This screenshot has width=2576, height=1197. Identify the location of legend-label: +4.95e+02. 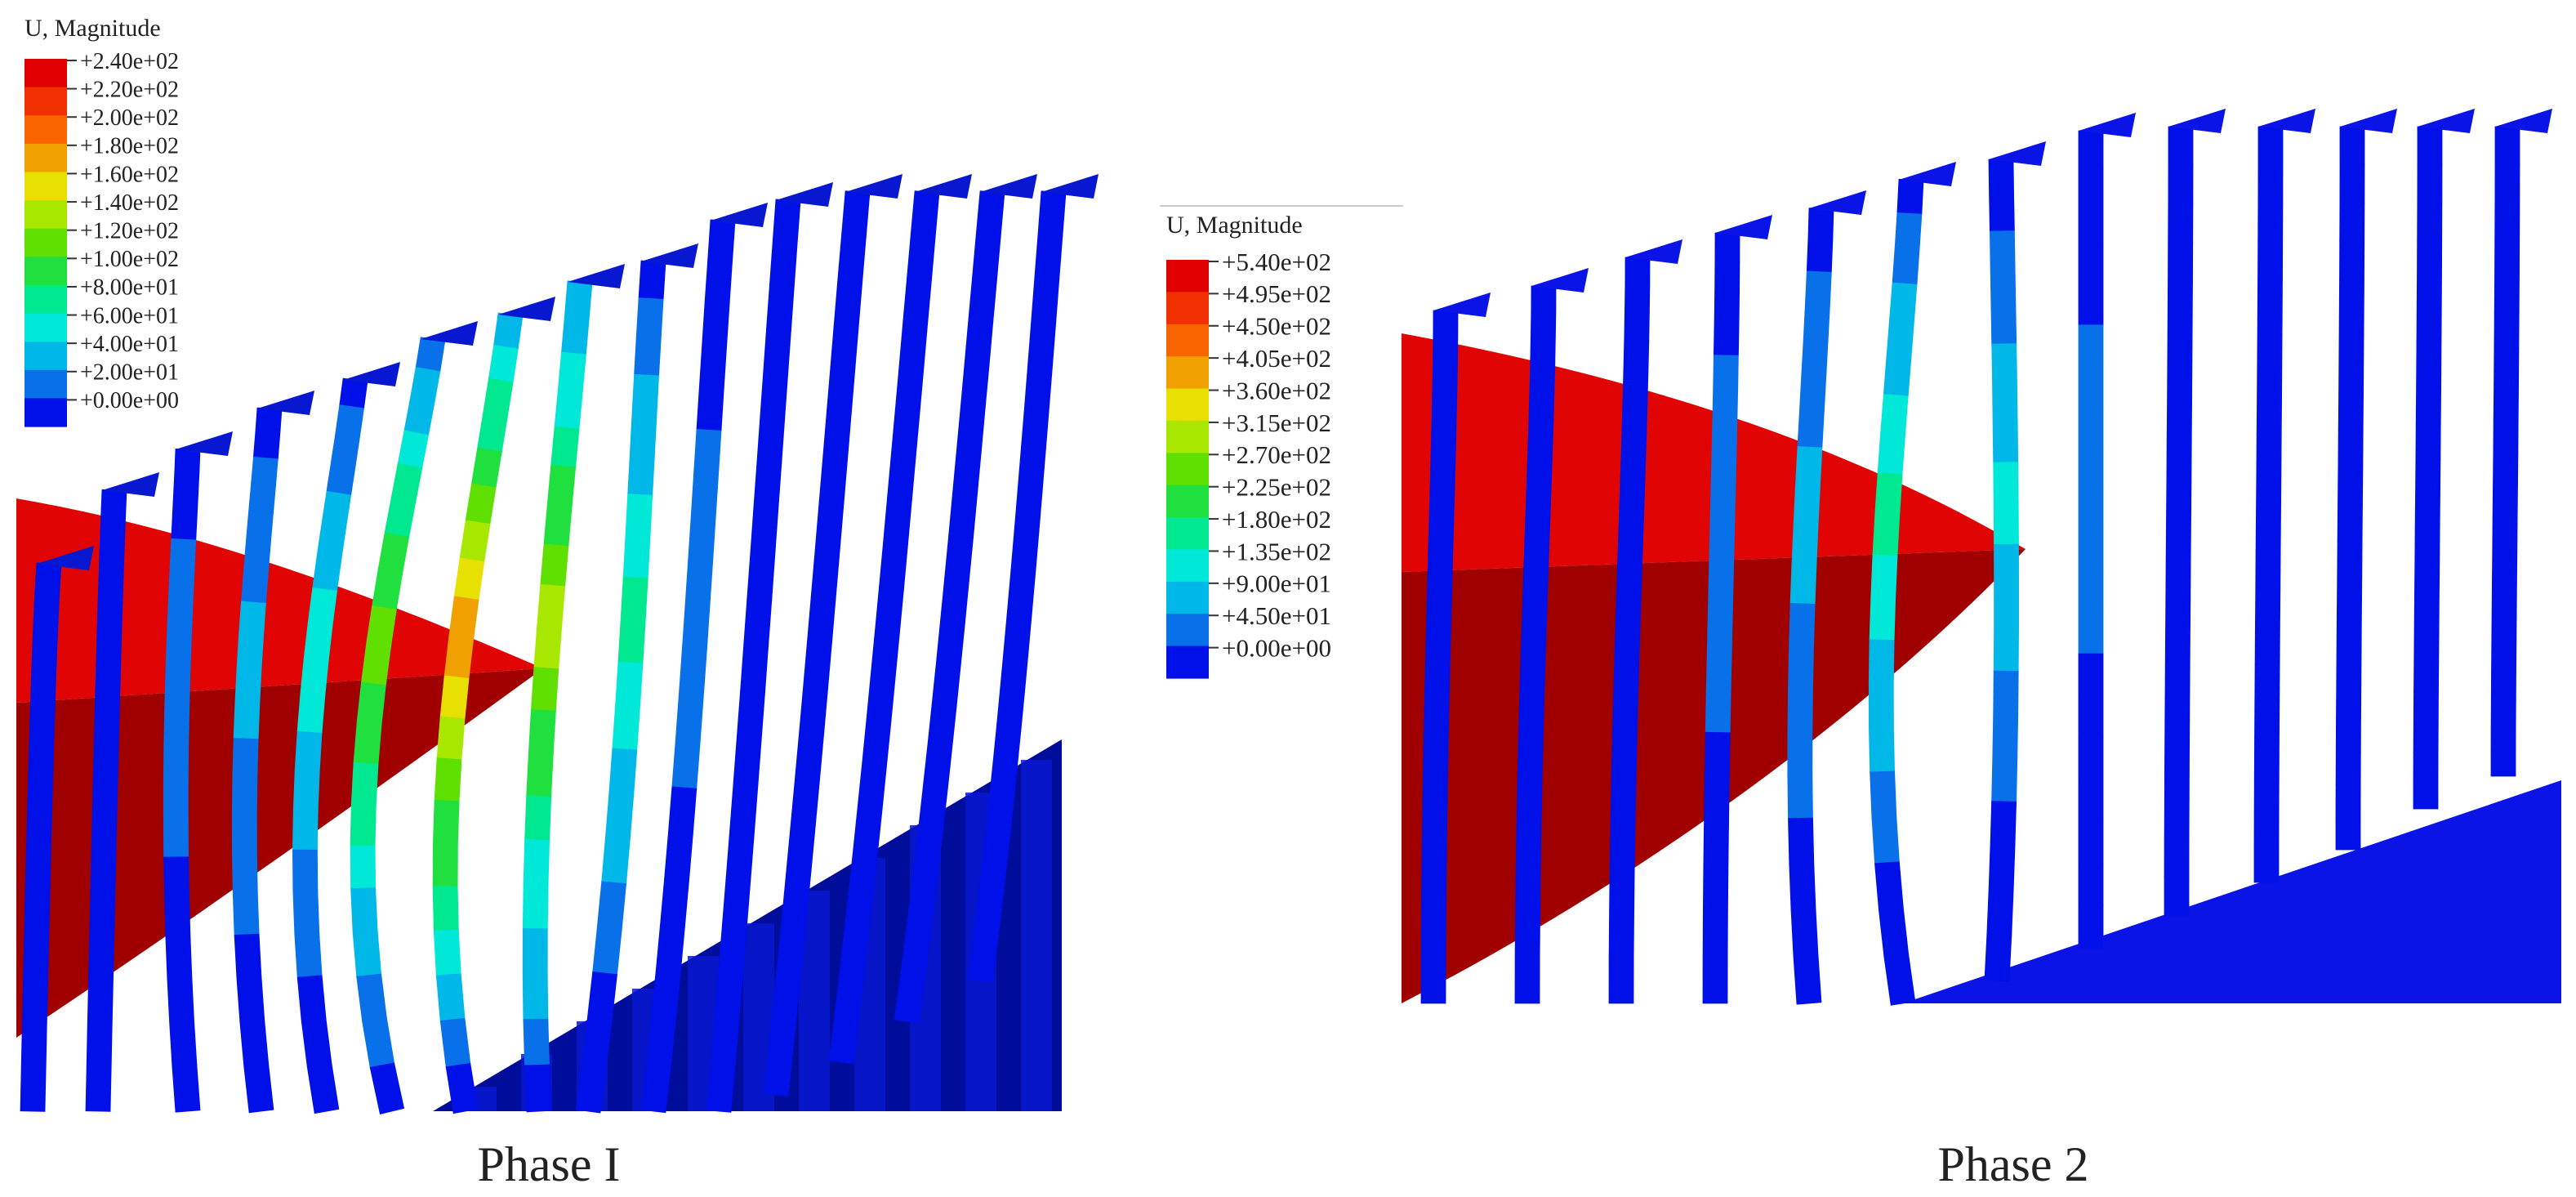
(1276, 293).